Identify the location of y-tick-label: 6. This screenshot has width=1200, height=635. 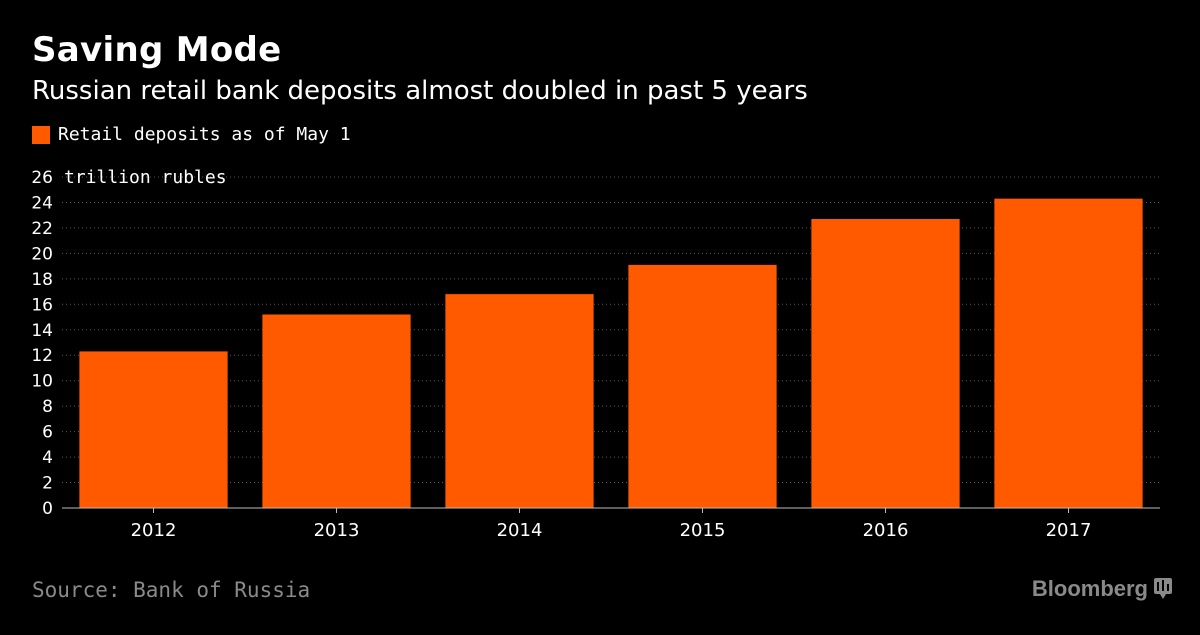
(47, 433).